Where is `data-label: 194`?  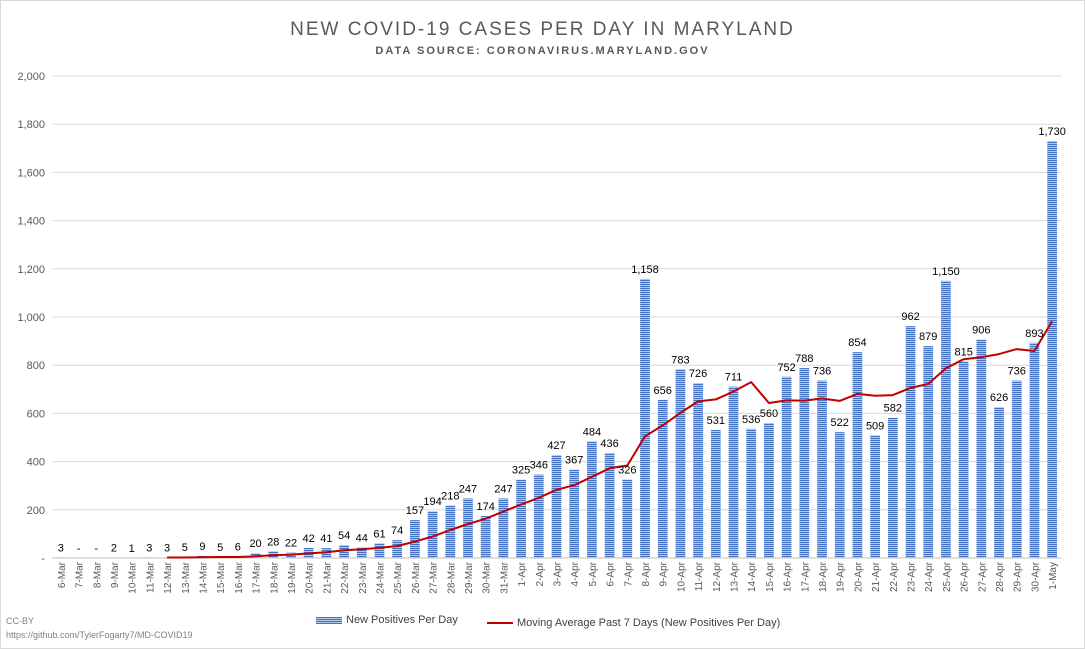 data-label: 194 is located at coordinates (432, 502).